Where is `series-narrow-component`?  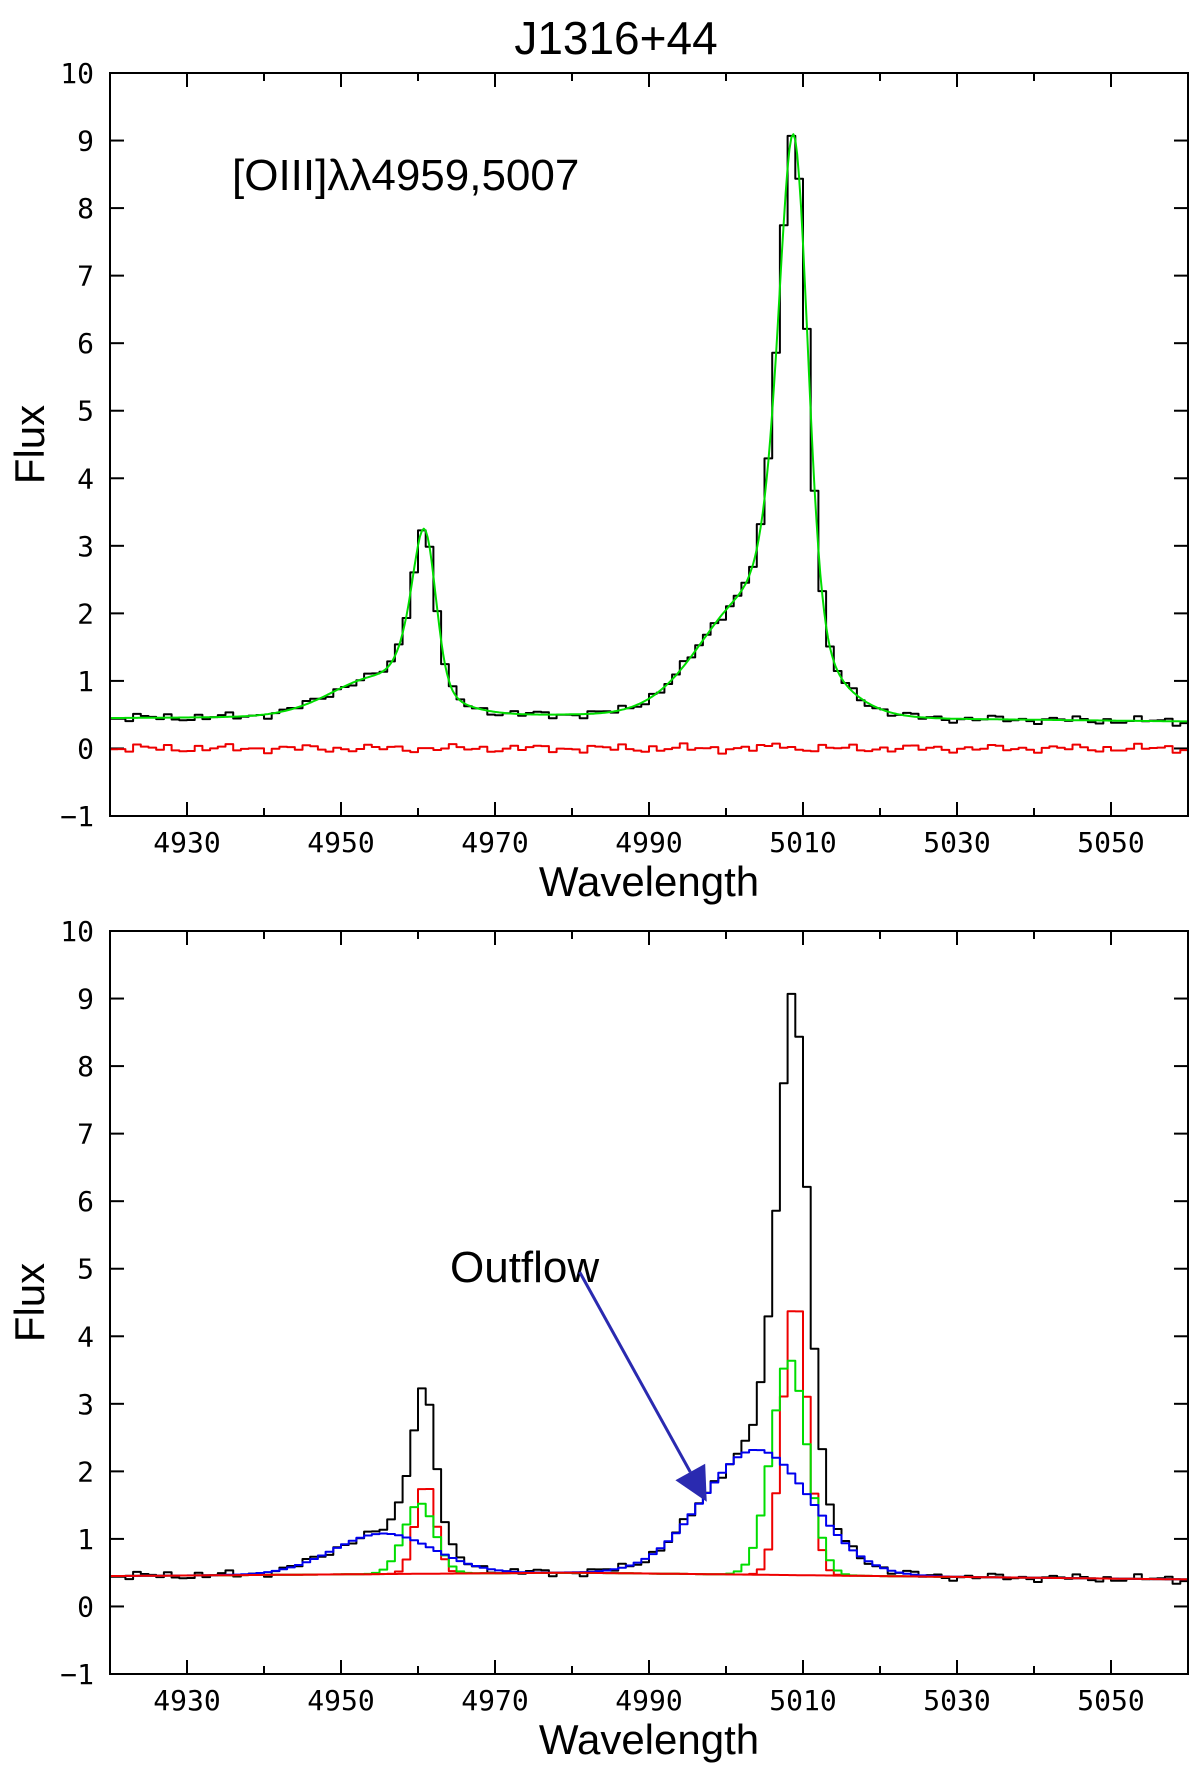 series-narrow-component is located at coordinates (649, 1445).